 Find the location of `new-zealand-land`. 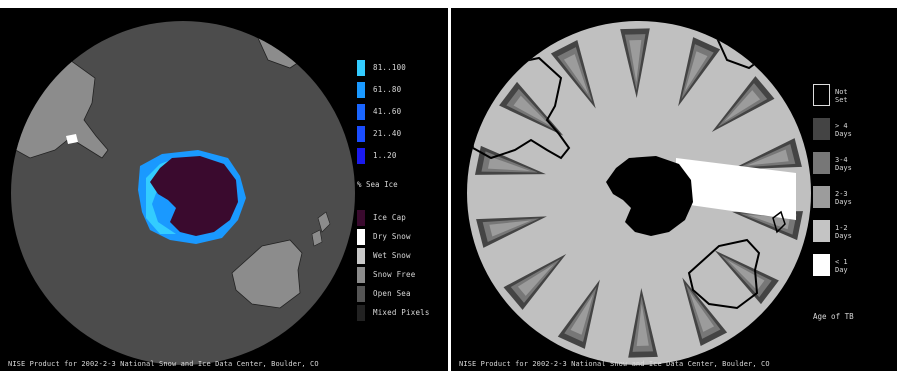

new-zealand-land is located at coordinates (321, 229).